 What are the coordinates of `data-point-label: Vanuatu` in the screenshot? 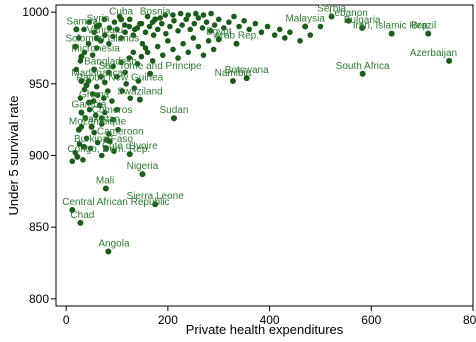 It's located at (105, 30).